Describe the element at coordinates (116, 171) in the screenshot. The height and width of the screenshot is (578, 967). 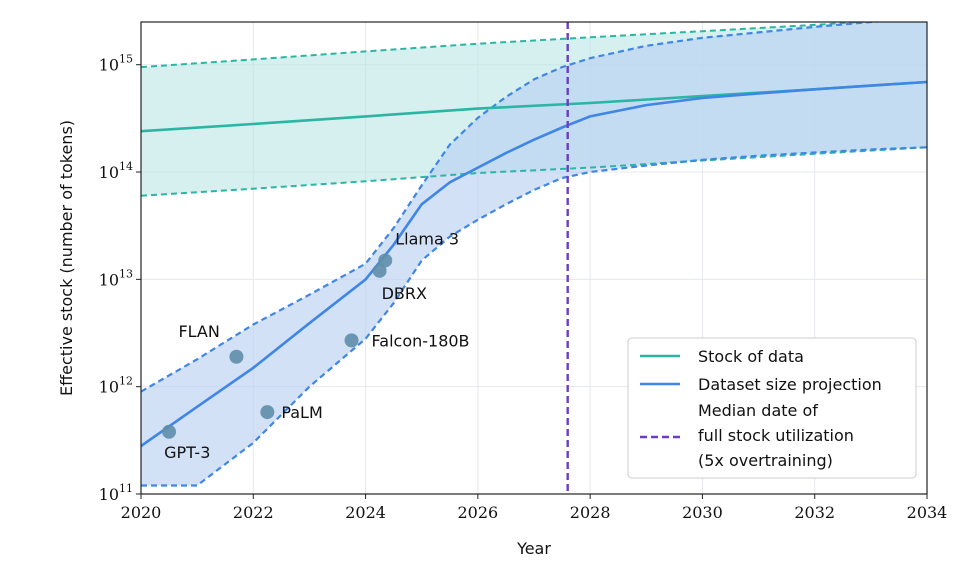
I see `y-tick-label: 1014` at that location.